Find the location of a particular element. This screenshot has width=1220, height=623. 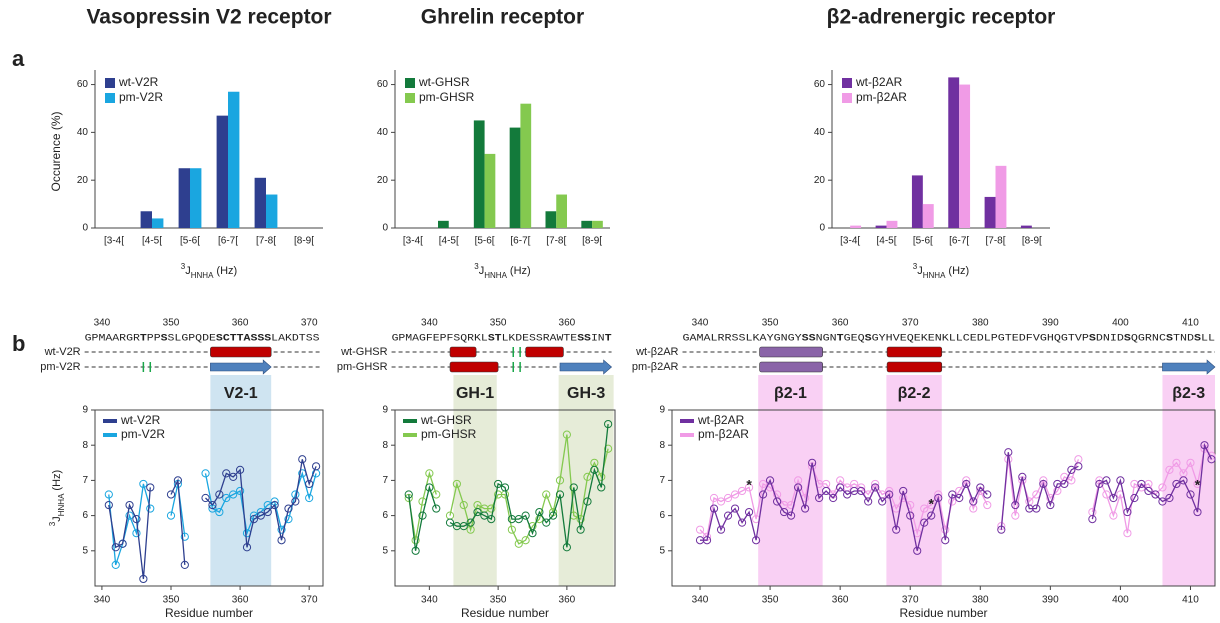

y-tick-label: 7 is located at coordinates (662, 480).